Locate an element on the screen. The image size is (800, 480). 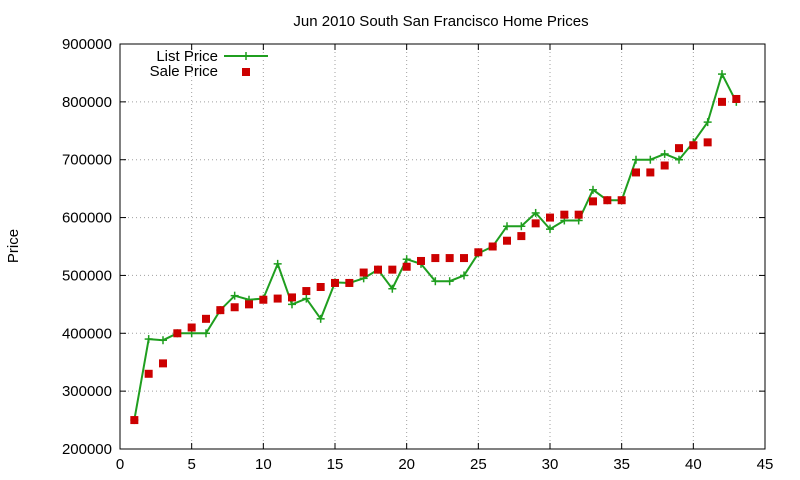
legend-label-list-price: List Price is located at coordinates (187, 56).